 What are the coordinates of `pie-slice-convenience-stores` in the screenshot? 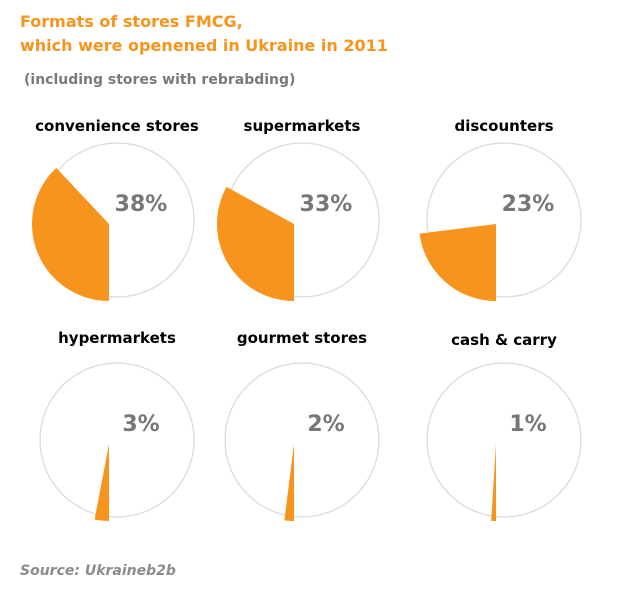 It's located at (71, 234).